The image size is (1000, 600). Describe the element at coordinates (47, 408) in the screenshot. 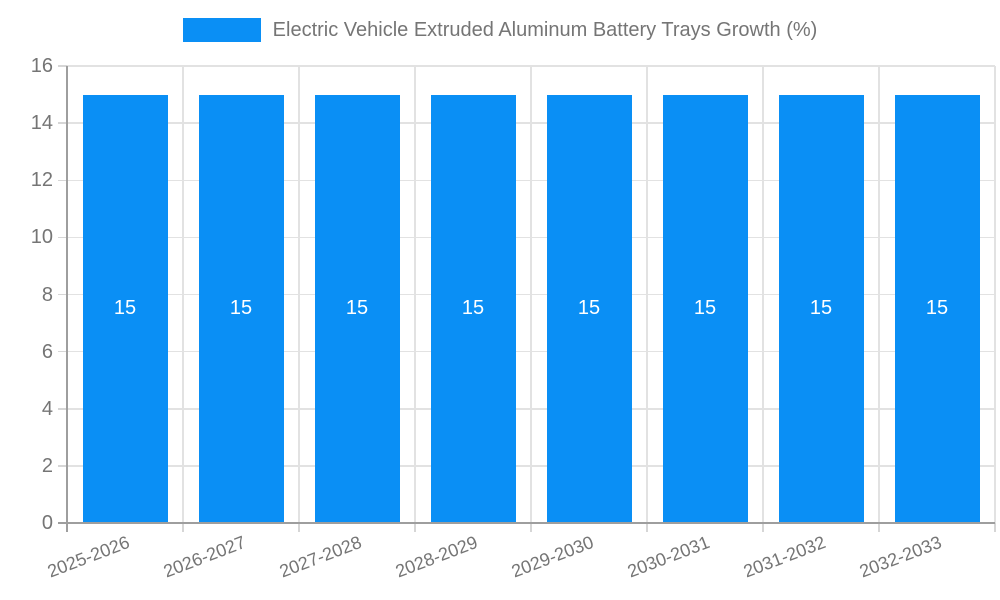

I see `y-axis-tick-label: 4` at that location.